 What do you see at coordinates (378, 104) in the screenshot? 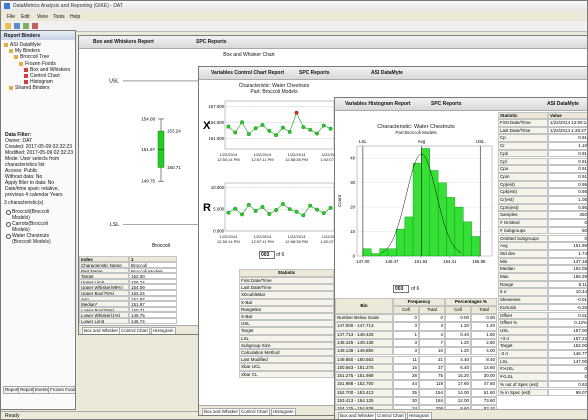
I see `tab: Variables Histogram Report` at bounding box center [378, 104].